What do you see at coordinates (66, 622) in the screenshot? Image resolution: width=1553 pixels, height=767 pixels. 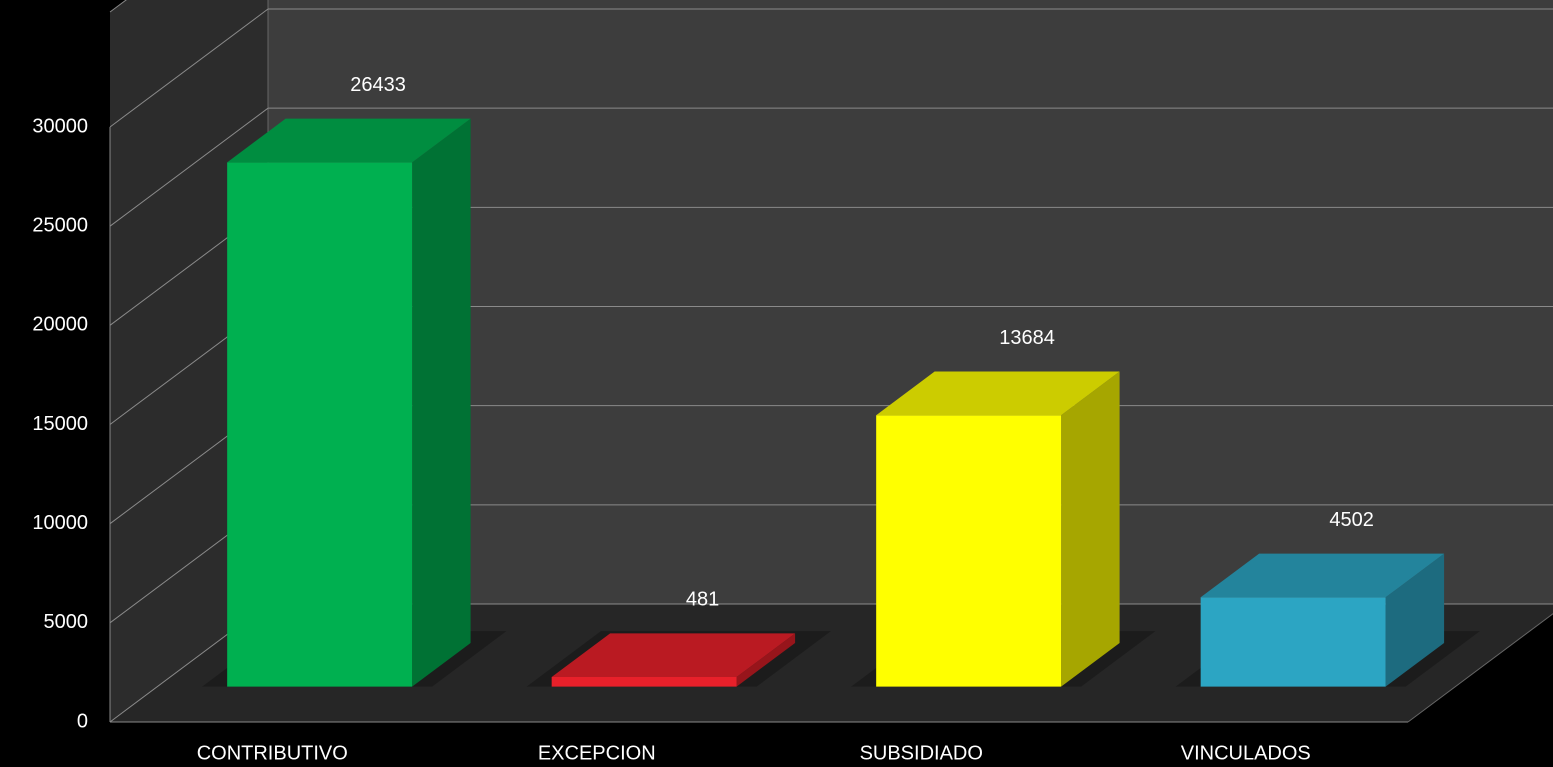 I see `y-tick-label: 5000` at bounding box center [66, 622].